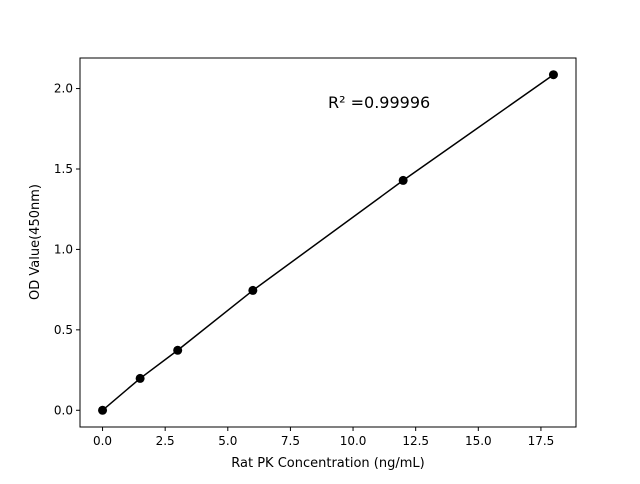 This screenshot has width=640, height=484. I want to click on y-axis-label: OD Value(450nm), so click(35, 242).